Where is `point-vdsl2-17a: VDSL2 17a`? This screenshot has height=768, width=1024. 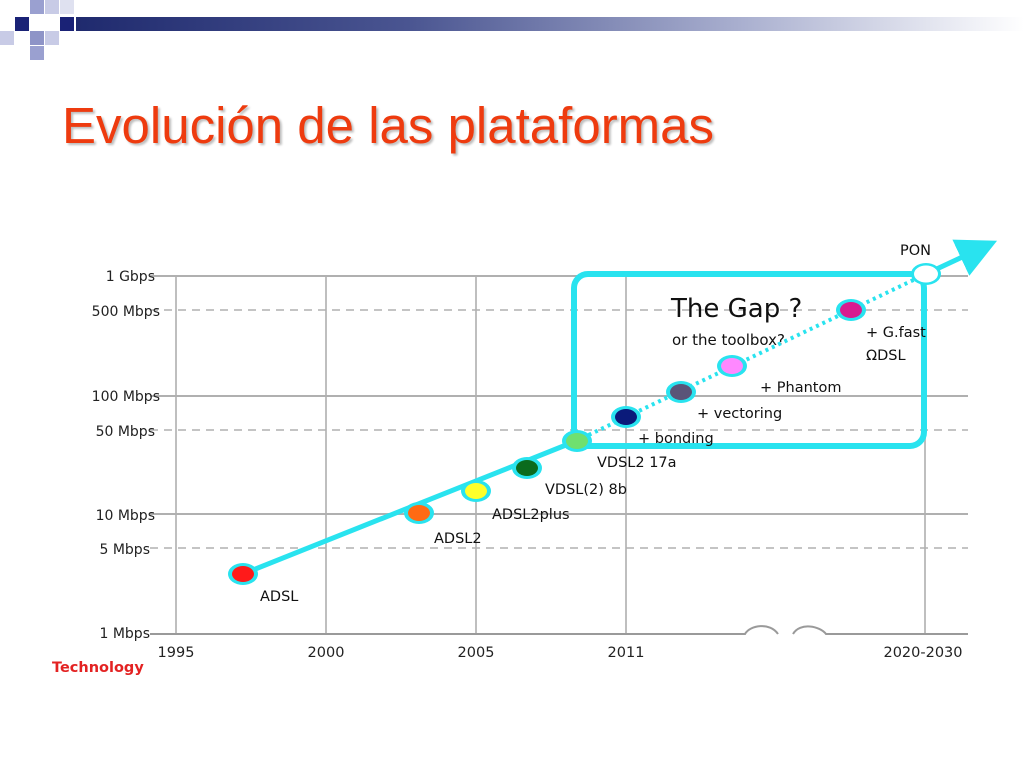 point-vdsl2-17a: VDSL2 17a is located at coordinates (619, 450).